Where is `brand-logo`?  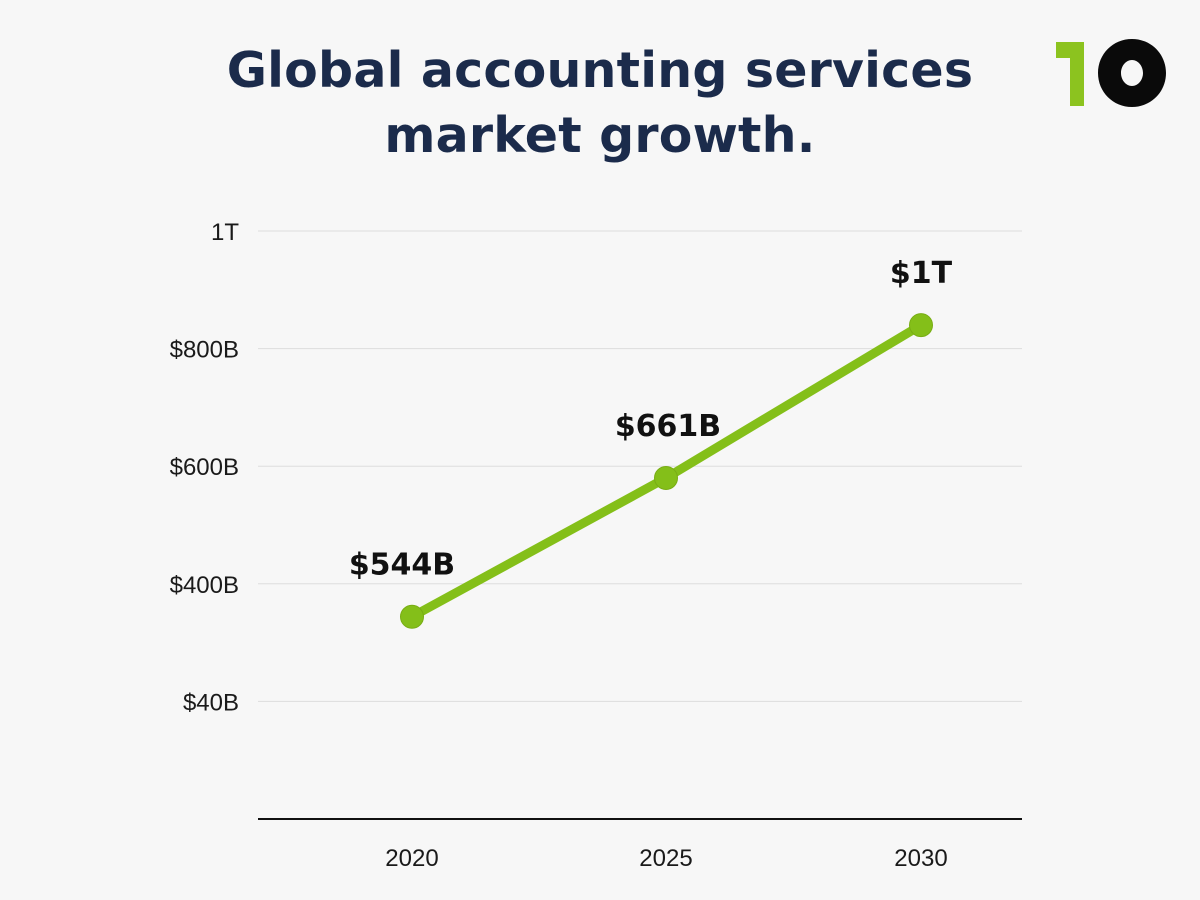
brand-logo is located at coordinates (1111, 73).